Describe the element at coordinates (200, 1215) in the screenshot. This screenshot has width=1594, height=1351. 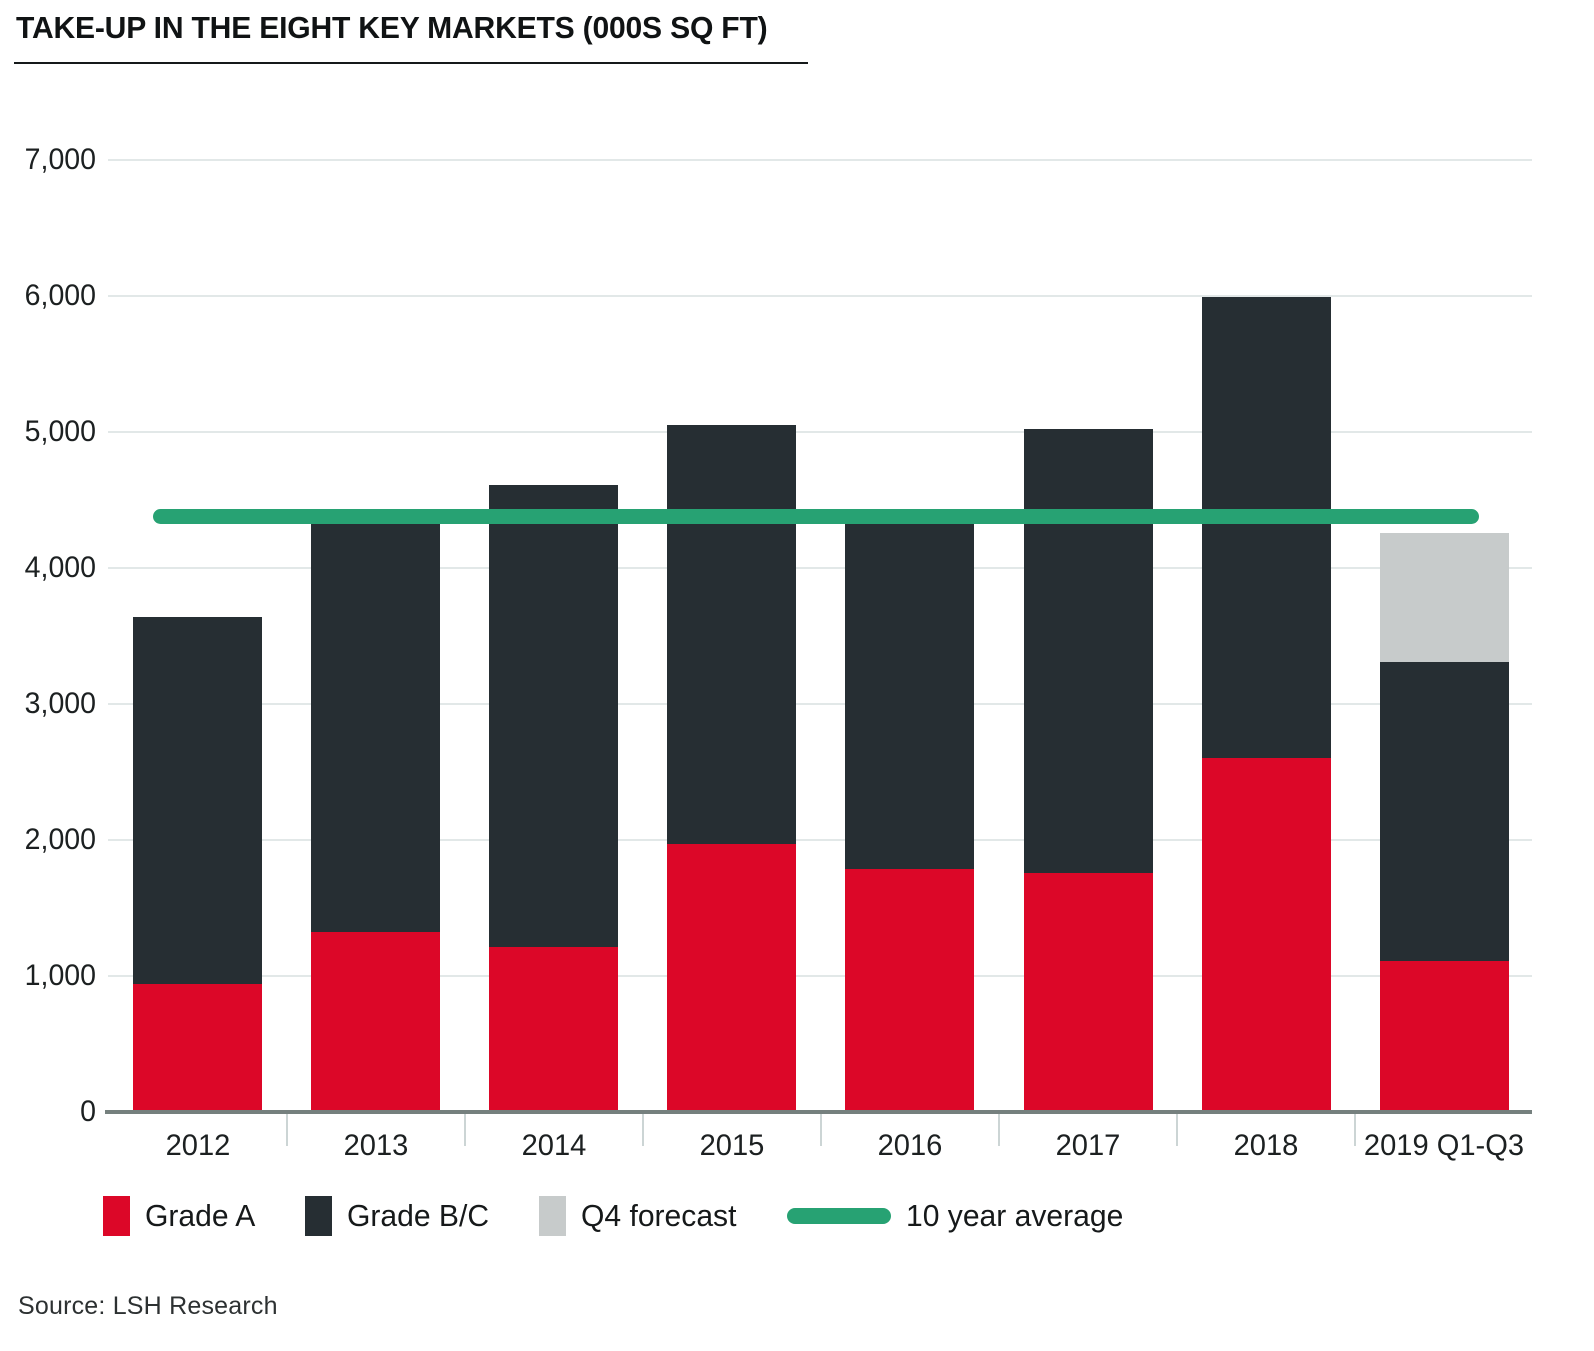
I see `legend-label: Grade A` at that location.